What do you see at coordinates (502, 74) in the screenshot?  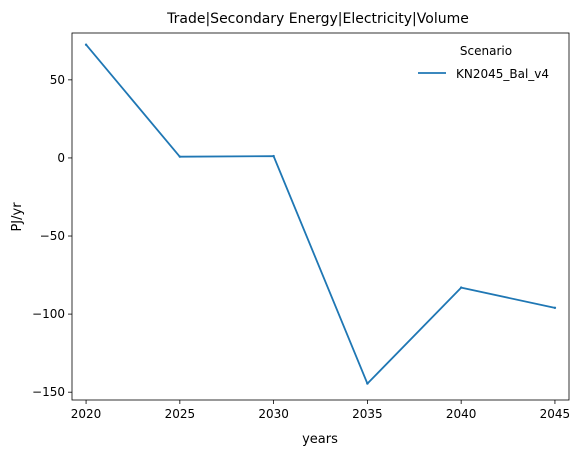 I see `legend-entry-label: KN2045_Bal_v4` at bounding box center [502, 74].